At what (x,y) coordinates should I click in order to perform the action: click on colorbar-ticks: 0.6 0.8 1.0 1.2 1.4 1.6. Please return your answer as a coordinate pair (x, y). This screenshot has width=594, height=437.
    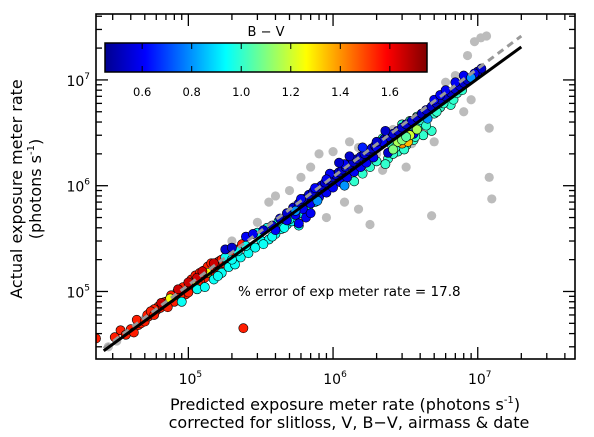
    Looking at the image, I should click on (266, 71).